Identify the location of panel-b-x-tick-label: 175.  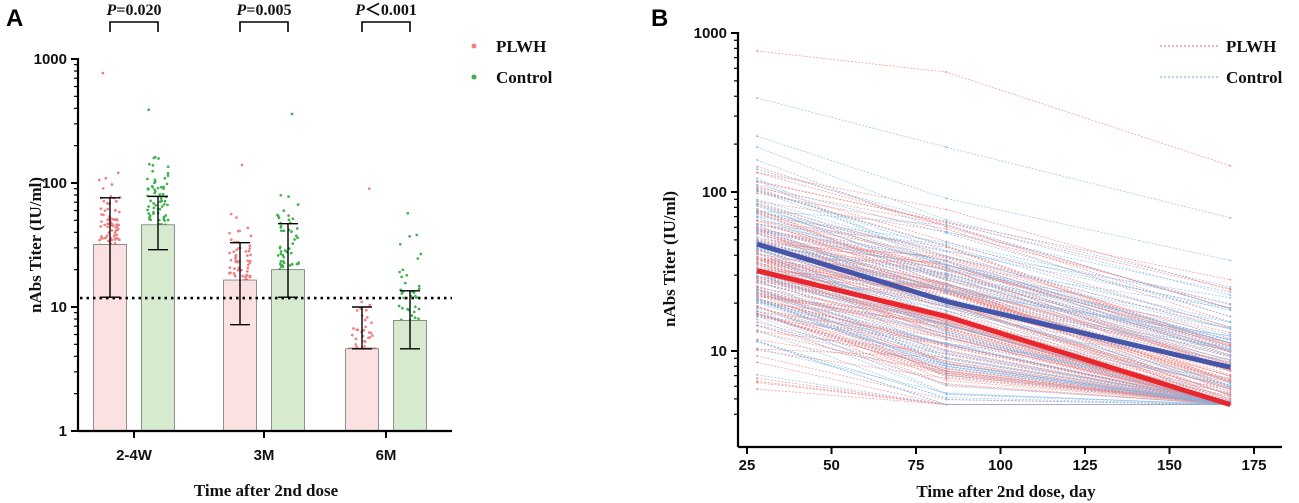
(1253, 465).